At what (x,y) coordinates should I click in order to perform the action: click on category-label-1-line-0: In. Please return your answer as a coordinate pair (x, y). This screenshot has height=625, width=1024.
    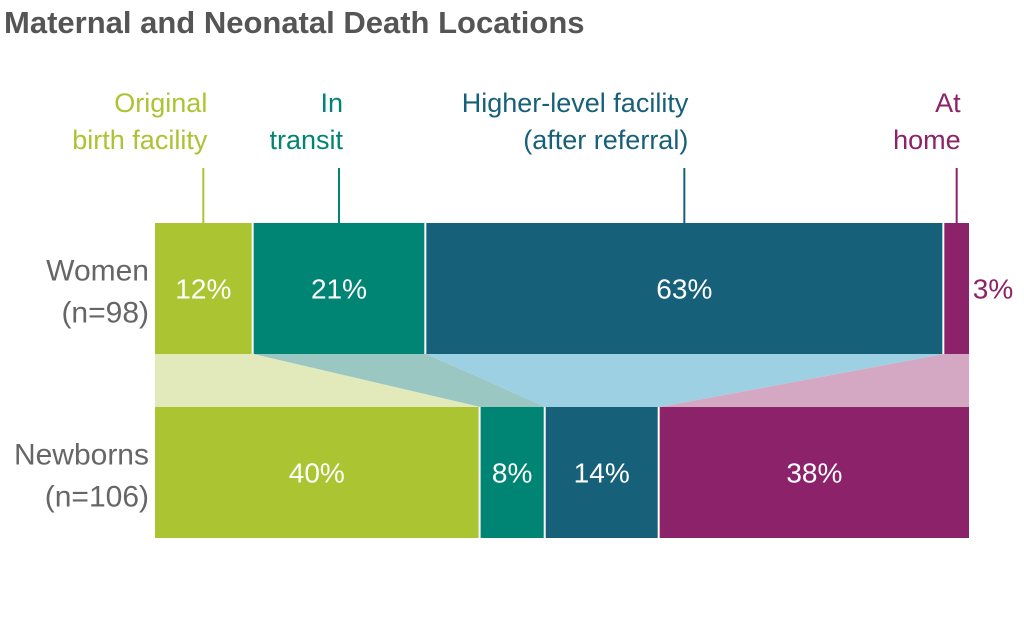
    Looking at the image, I should click on (331, 103).